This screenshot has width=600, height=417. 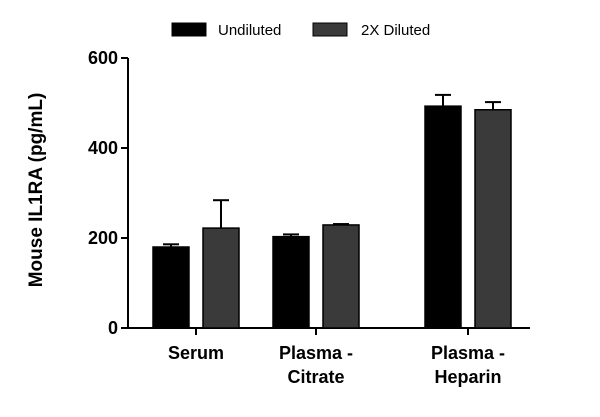 What do you see at coordinates (113, 328) in the screenshot?
I see `y-tick-label: 0` at bounding box center [113, 328].